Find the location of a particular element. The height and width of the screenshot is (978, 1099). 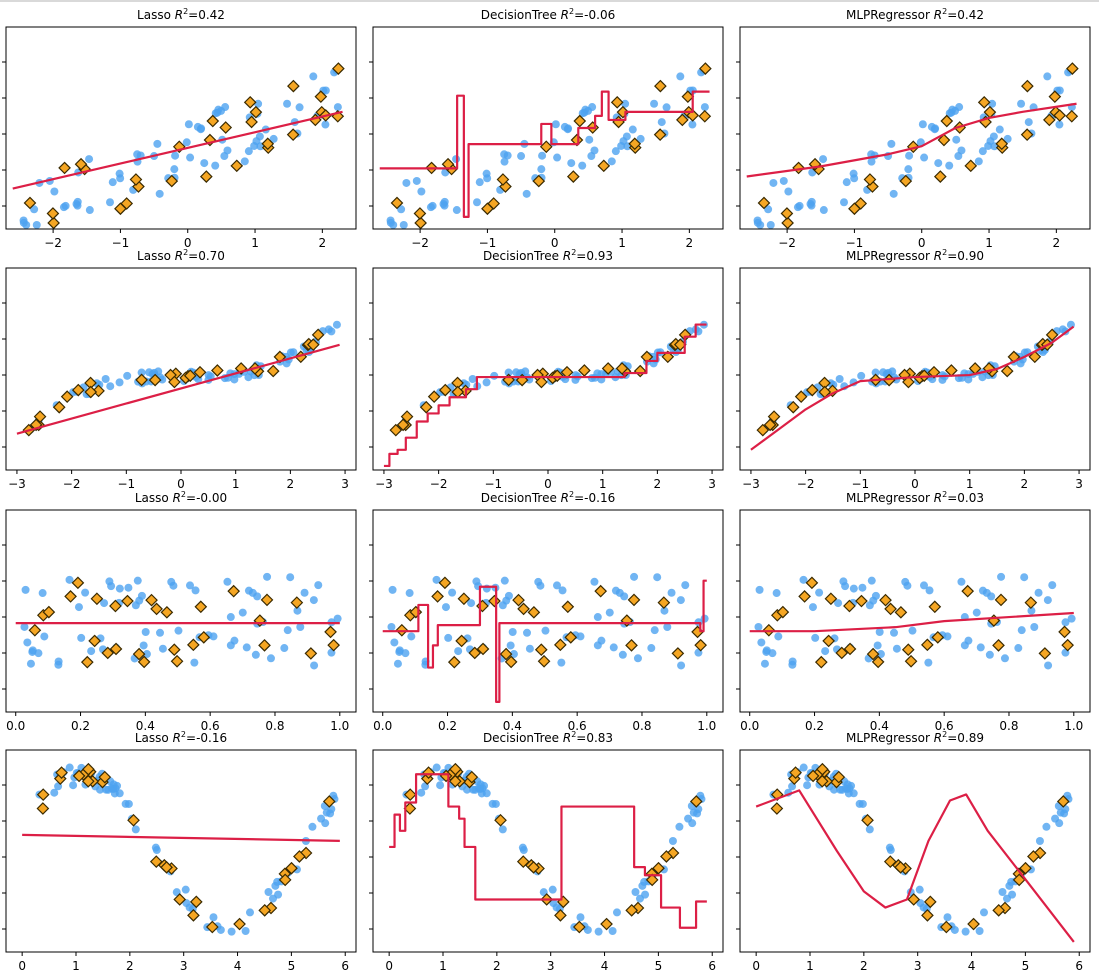

r2-value: =0.83 is located at coordinates (594, 738).